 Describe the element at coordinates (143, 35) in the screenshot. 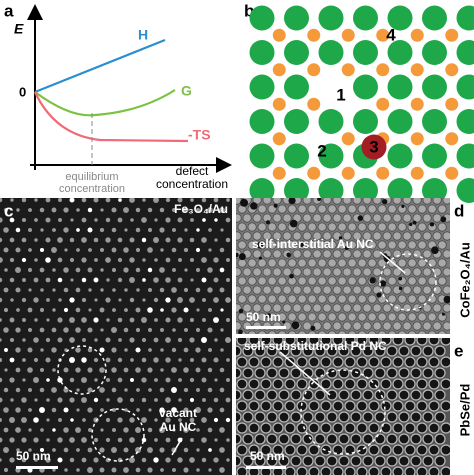

I see `curve-label: H` at that location.